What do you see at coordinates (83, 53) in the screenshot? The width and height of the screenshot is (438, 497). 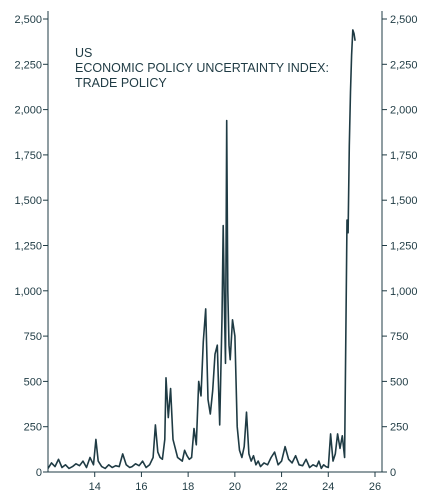 I see `title-line-1: US` at bounding box center [83, 53].